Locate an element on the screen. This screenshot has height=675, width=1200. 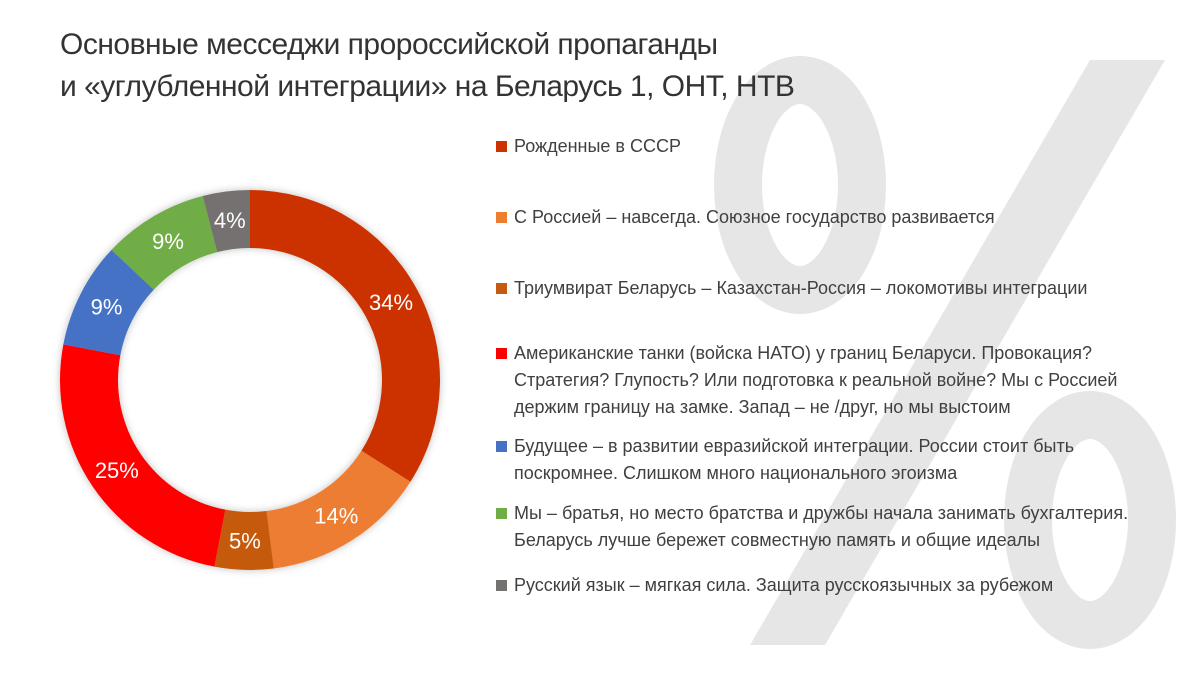
slice-data-label: 5% is located at coordinates (245, 540).